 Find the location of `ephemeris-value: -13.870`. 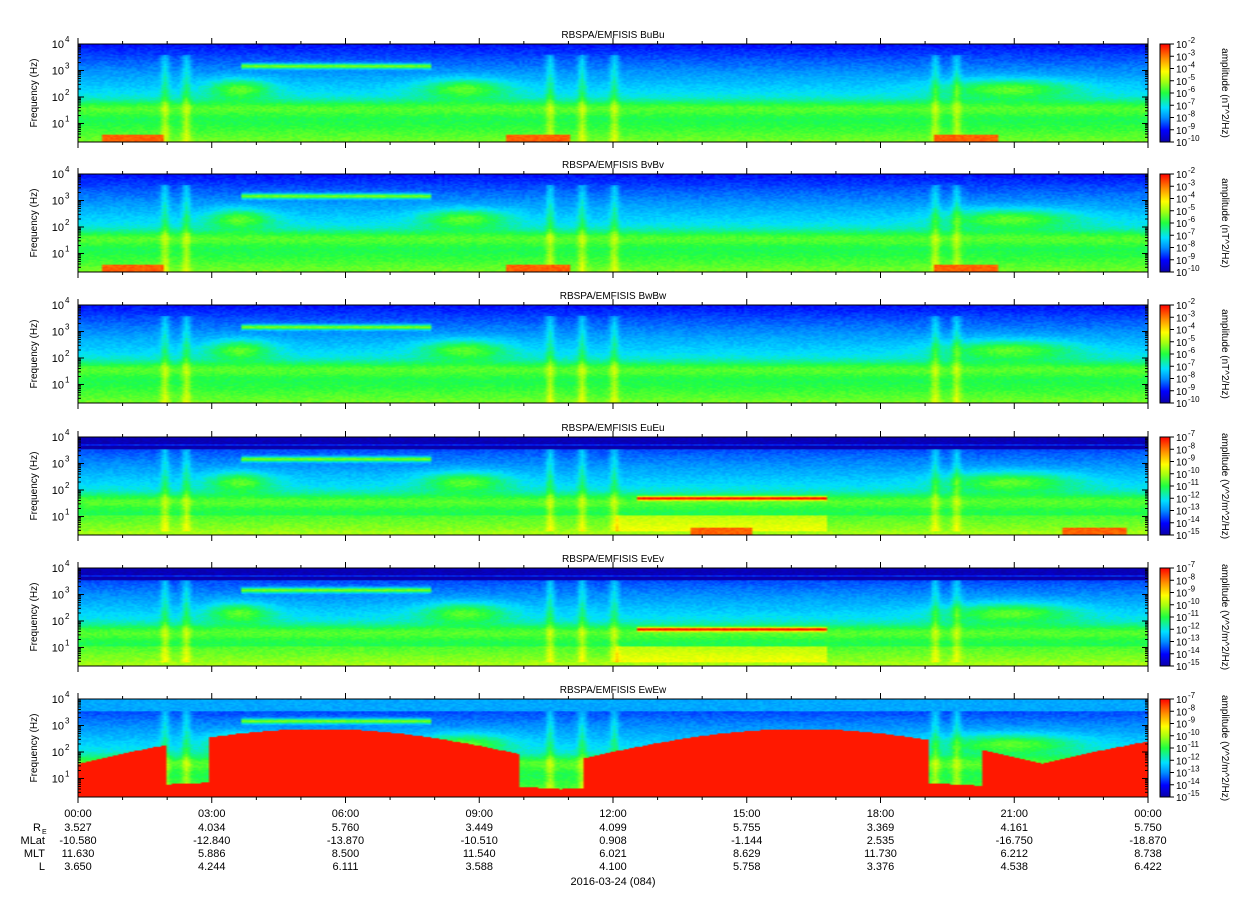

ephemeris-value: -13.870 is located at coordinates (345, 841).